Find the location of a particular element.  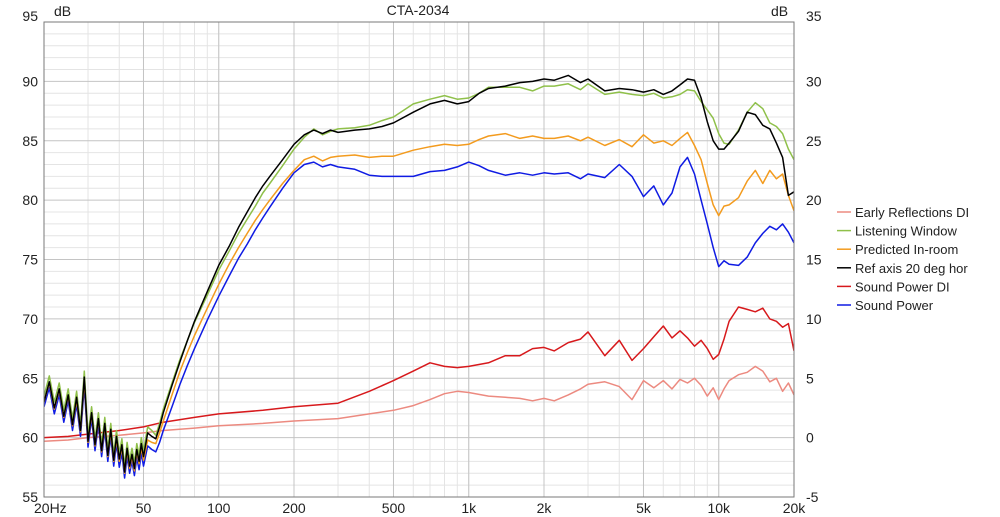

right-tick-label: 20 is located at coordinates (814, 200).